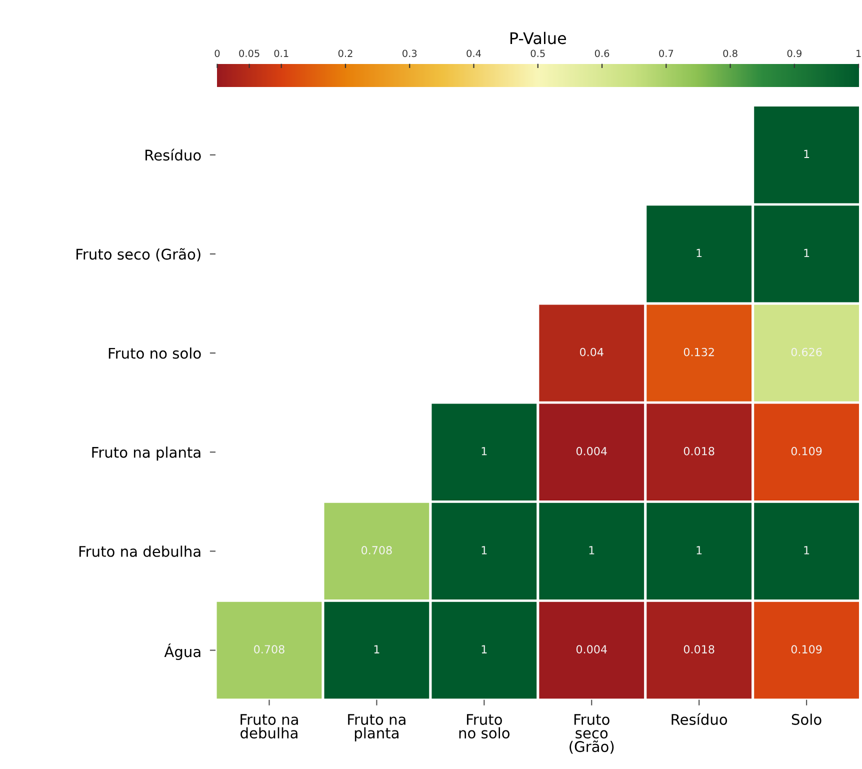  Describe the element at coordinates (794, 54) in the screenshot. I see `color-bar-label: 0.9` at that location.